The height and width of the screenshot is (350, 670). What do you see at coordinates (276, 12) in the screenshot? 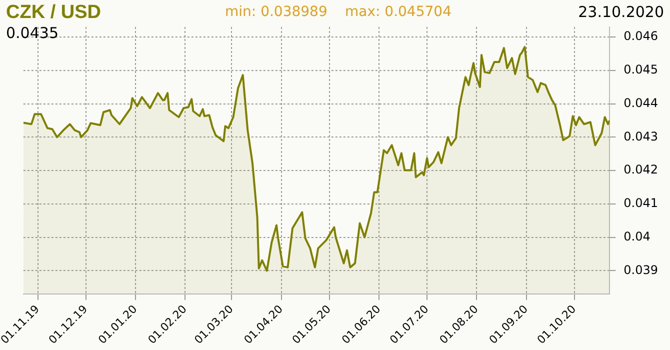
I see `text: min: 0.038989` at bounding box center [276, 12].